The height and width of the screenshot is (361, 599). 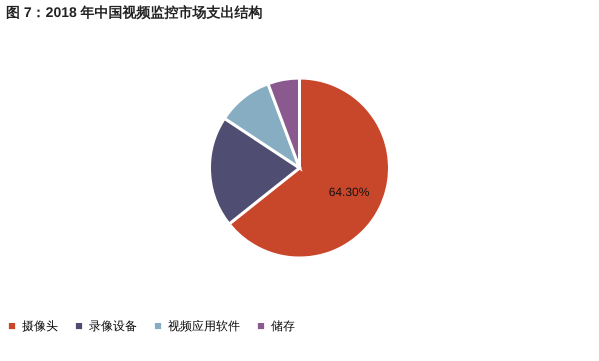 What do you see at coordinates (113, 326) in the screenshot?
I see `legend-label: 录像设备` at bounding box center [113, 326].